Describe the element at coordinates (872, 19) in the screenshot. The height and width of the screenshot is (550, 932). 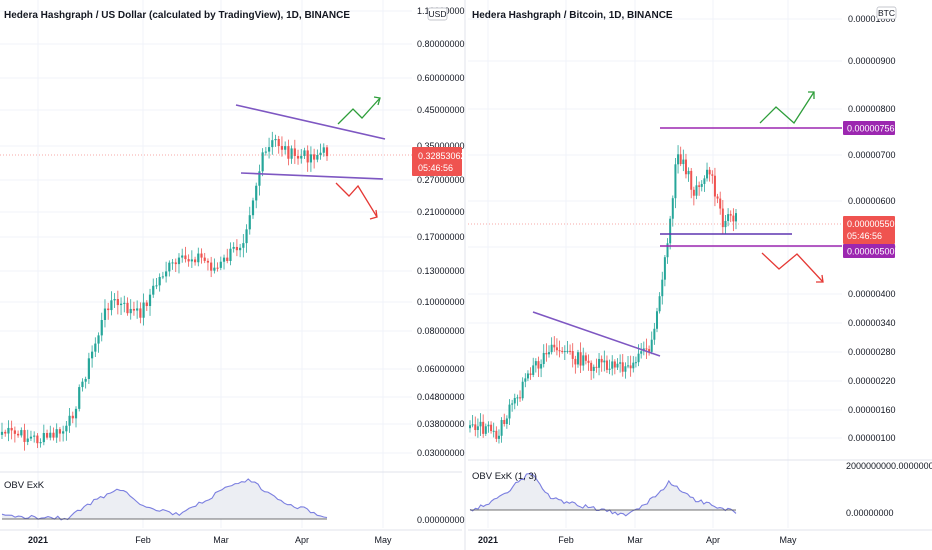
I see `y-tick-label: 0.00001000` at that location.